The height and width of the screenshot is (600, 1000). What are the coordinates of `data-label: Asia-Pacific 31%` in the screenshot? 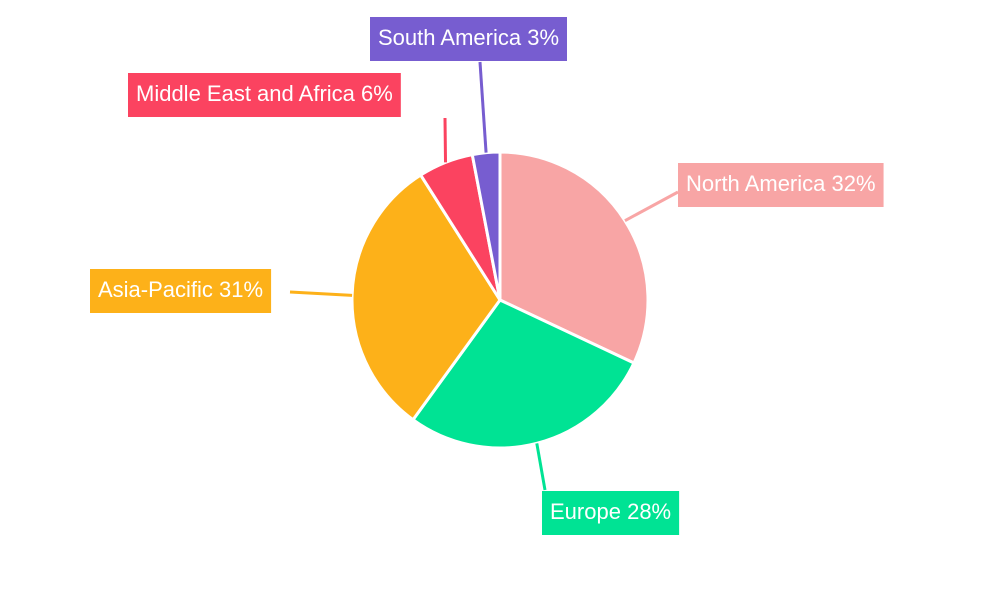 It's located at (181, 291).